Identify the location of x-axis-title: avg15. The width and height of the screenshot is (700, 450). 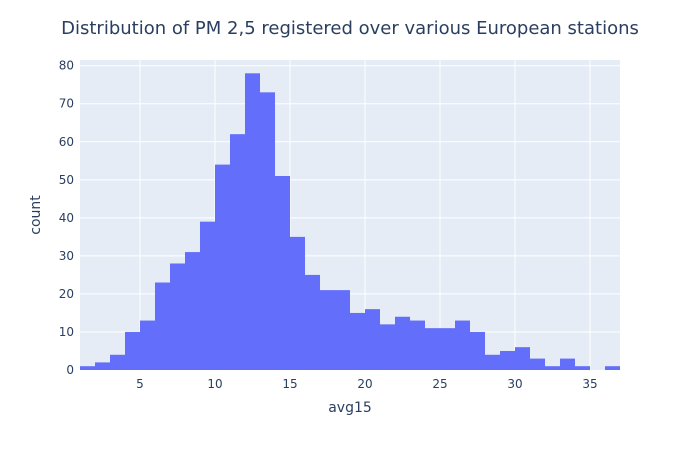
(350, 408).